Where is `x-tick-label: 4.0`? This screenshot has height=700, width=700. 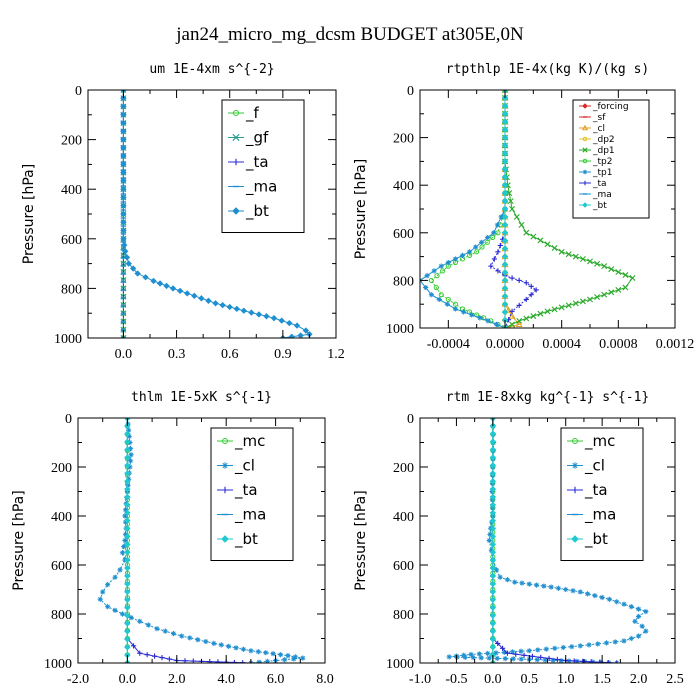 x-tick-label: 4.0 is located at coordinates (226, 679).